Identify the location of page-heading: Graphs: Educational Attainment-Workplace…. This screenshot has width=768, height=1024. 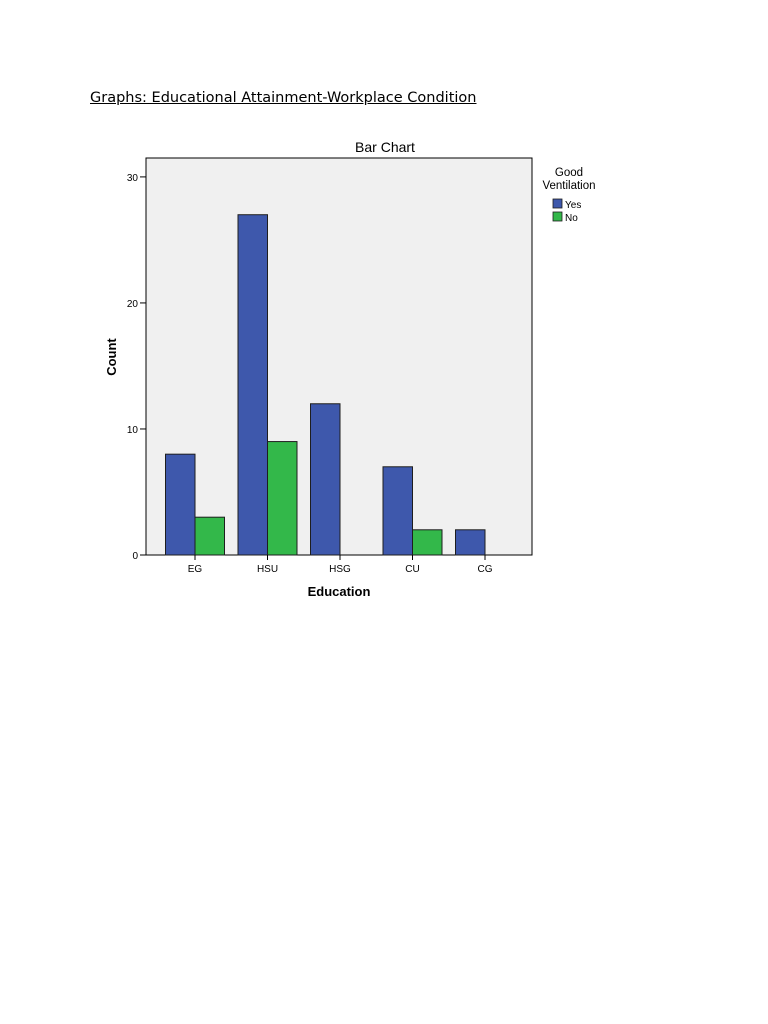
(283, 98).